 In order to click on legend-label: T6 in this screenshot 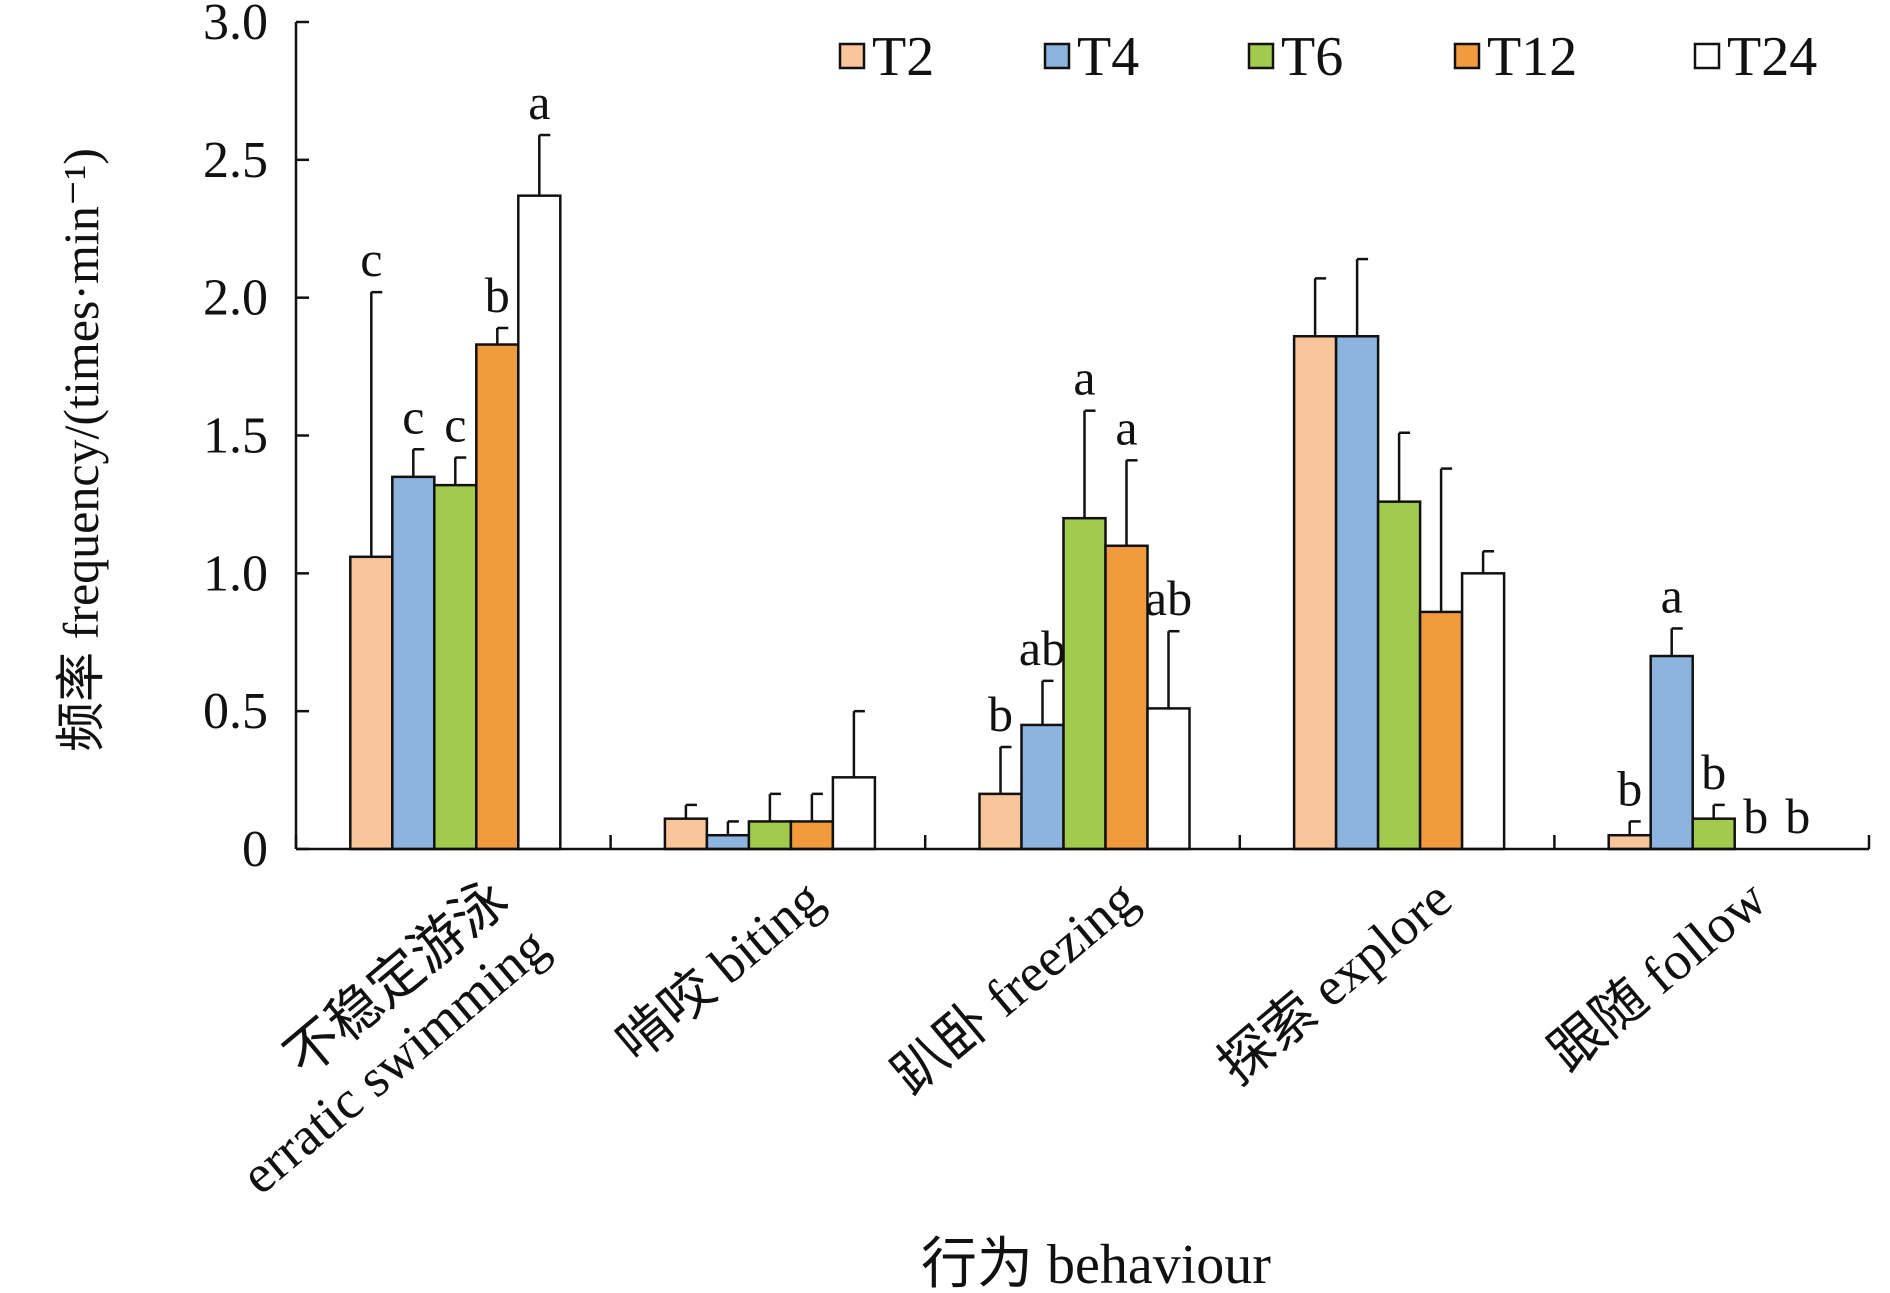, I will do `click(1312, 57)`.